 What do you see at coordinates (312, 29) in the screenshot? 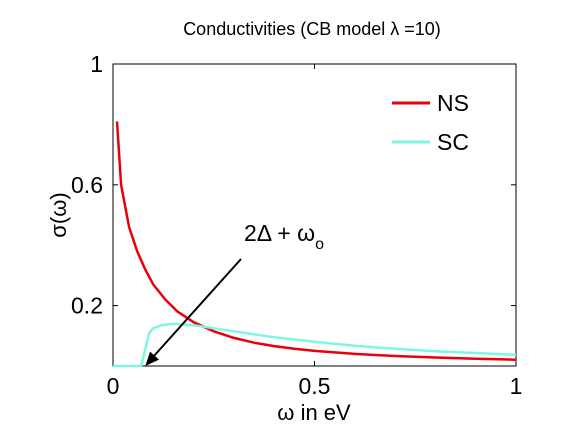
I see `chart-title: Conductivities (CB model λ =10)` at bounding box center [312, 29].